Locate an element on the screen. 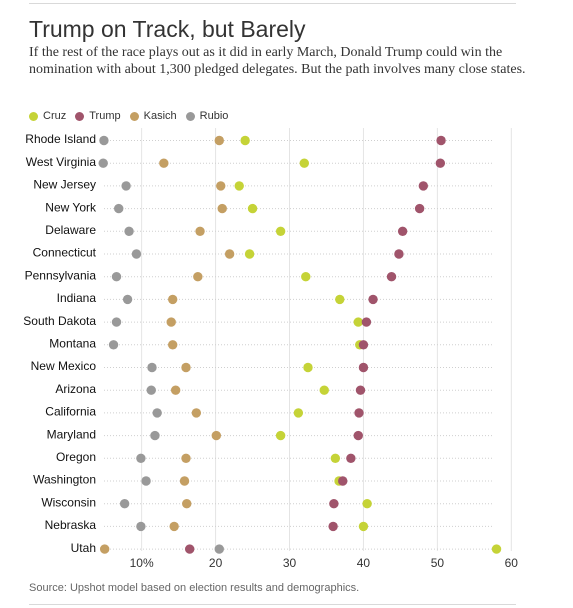 The height and width of the screenshot is (608, 573). top-rule is located at coordinates (272, 3).